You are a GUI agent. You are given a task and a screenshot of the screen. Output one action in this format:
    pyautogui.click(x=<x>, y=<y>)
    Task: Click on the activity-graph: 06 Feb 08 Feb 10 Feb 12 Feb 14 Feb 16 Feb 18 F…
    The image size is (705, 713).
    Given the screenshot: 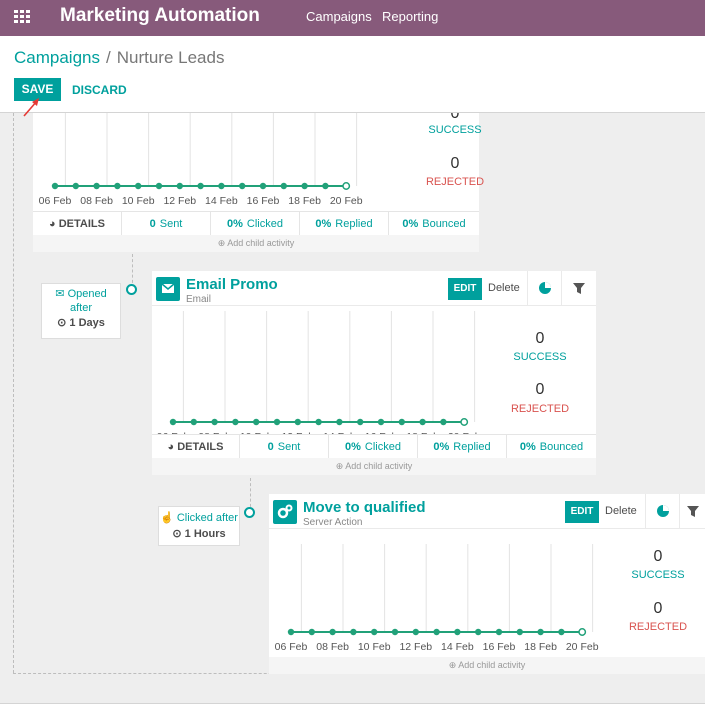 What is the action you would take?
    pyautogui.click(x=437, y=598)
    